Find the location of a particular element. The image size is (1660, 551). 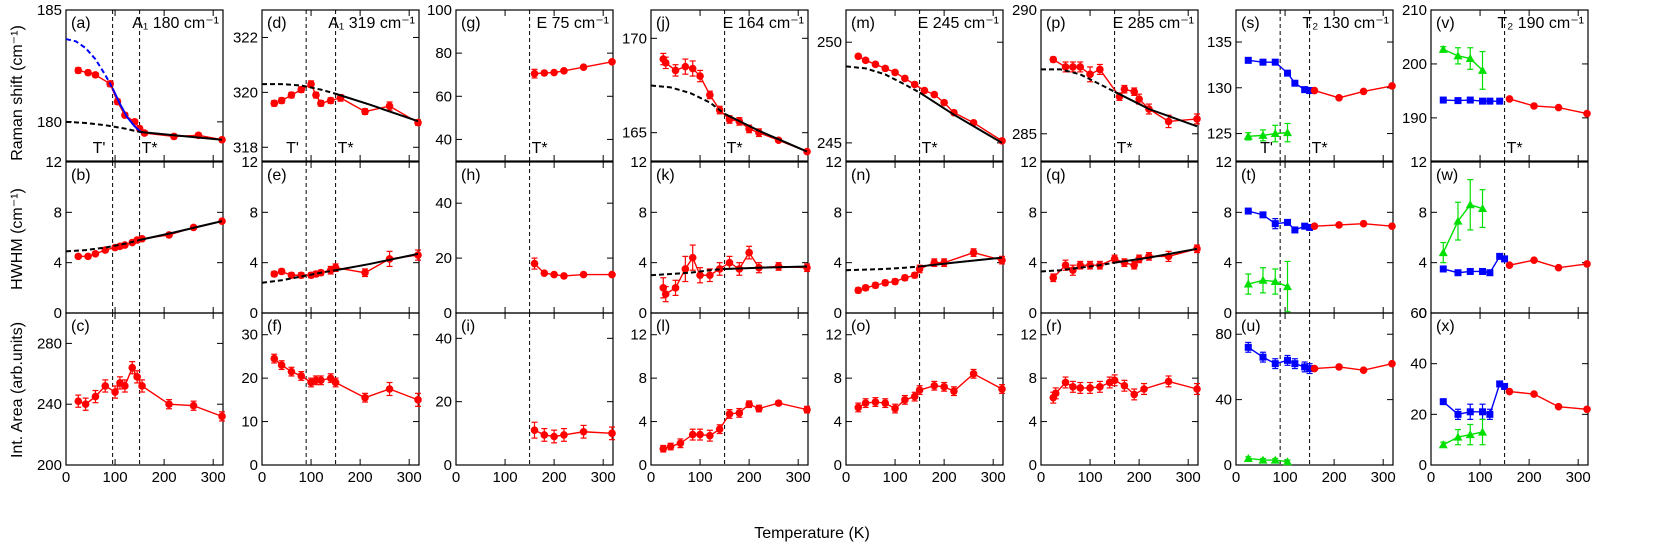

y-tick-label: 12 is located at coordinates (53, 162).